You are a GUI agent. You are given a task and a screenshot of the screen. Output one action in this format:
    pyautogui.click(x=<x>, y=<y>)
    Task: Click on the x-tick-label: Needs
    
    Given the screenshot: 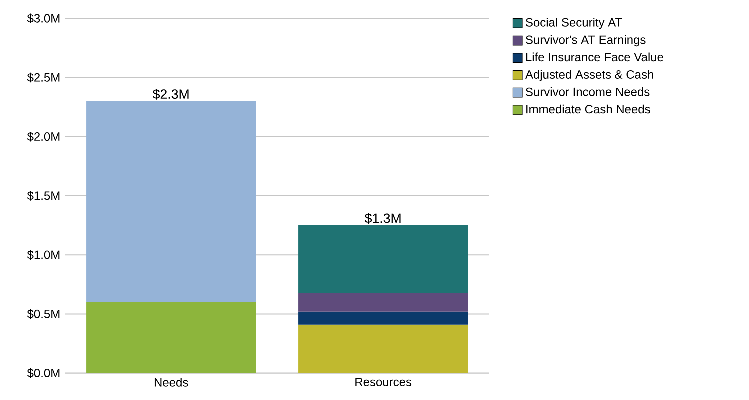 What is the action you would take?
    pyautogui.click(x=171, y=382)
    